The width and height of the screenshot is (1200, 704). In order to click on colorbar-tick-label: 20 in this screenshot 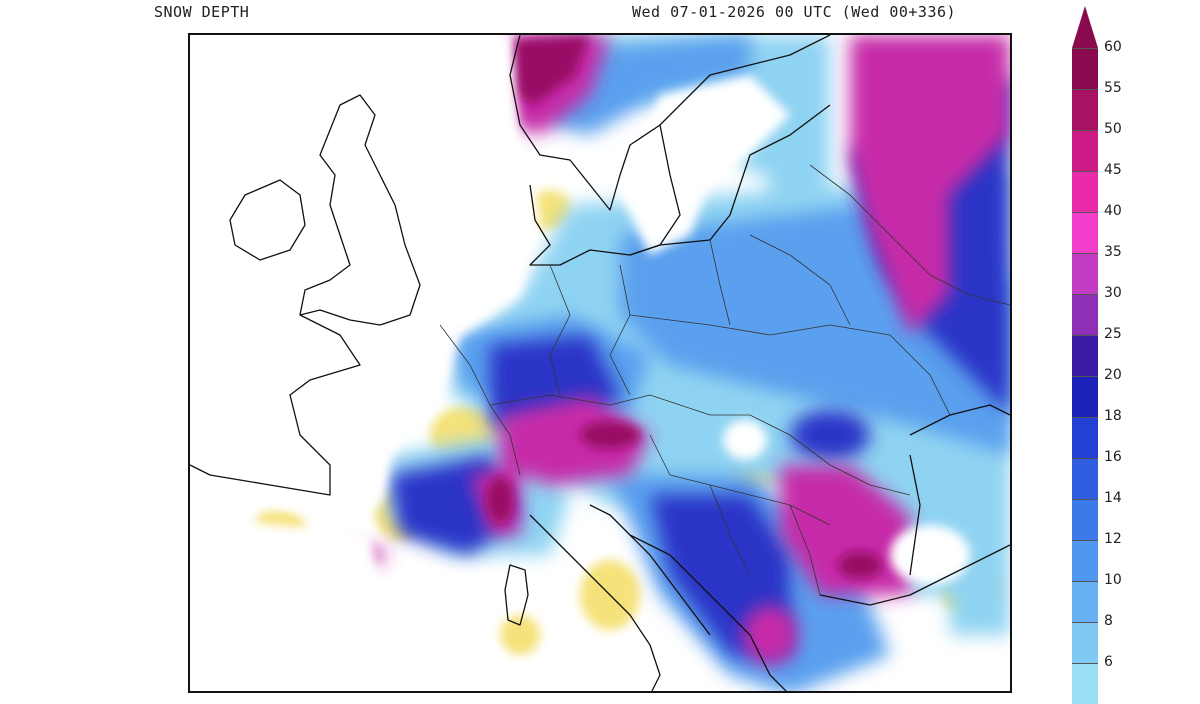, I will do `click(1113, 375)`.